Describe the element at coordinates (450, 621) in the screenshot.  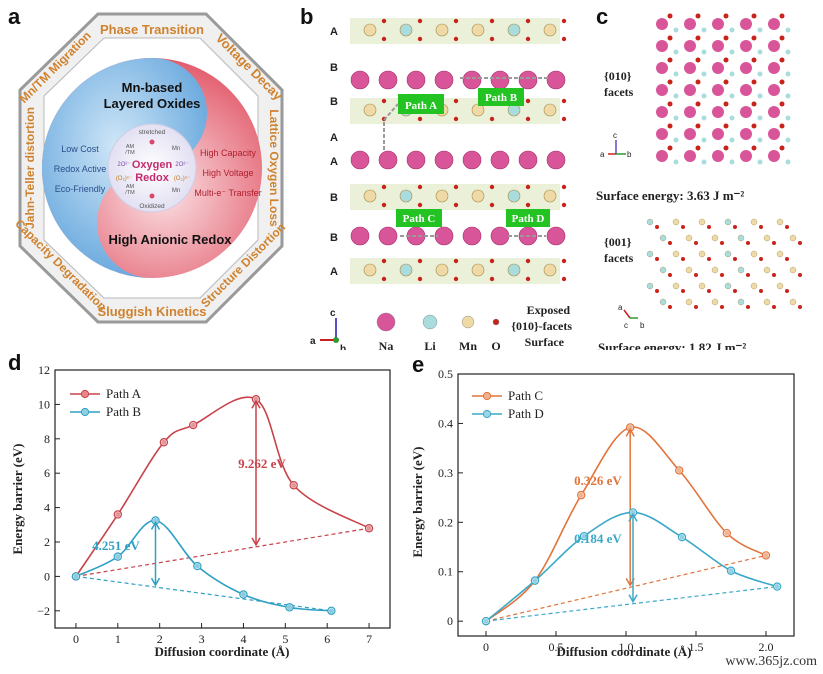
I see `y-tick-label: 0` at that location.